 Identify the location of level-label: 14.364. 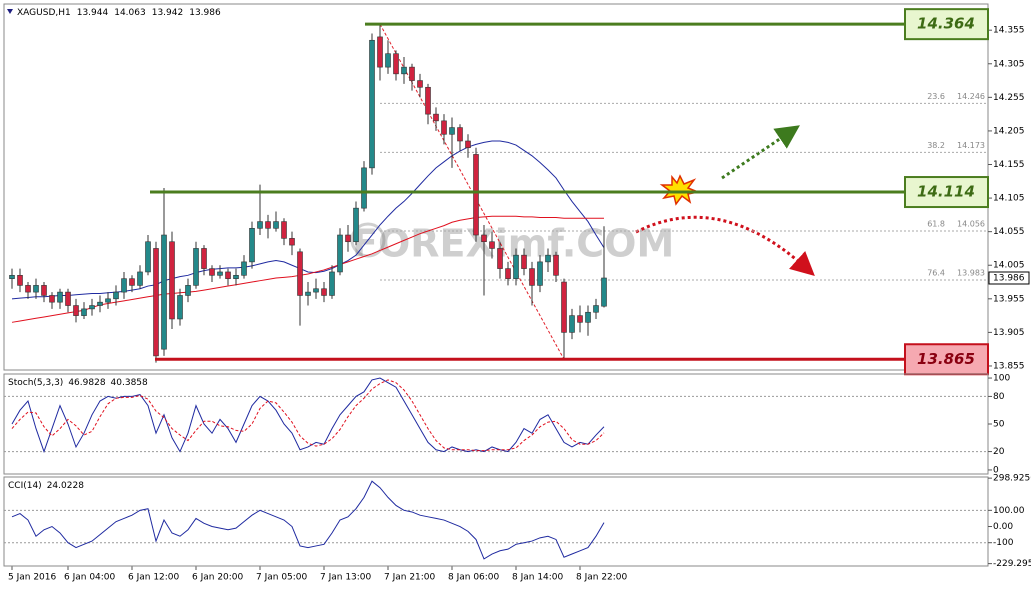
(946, 24).